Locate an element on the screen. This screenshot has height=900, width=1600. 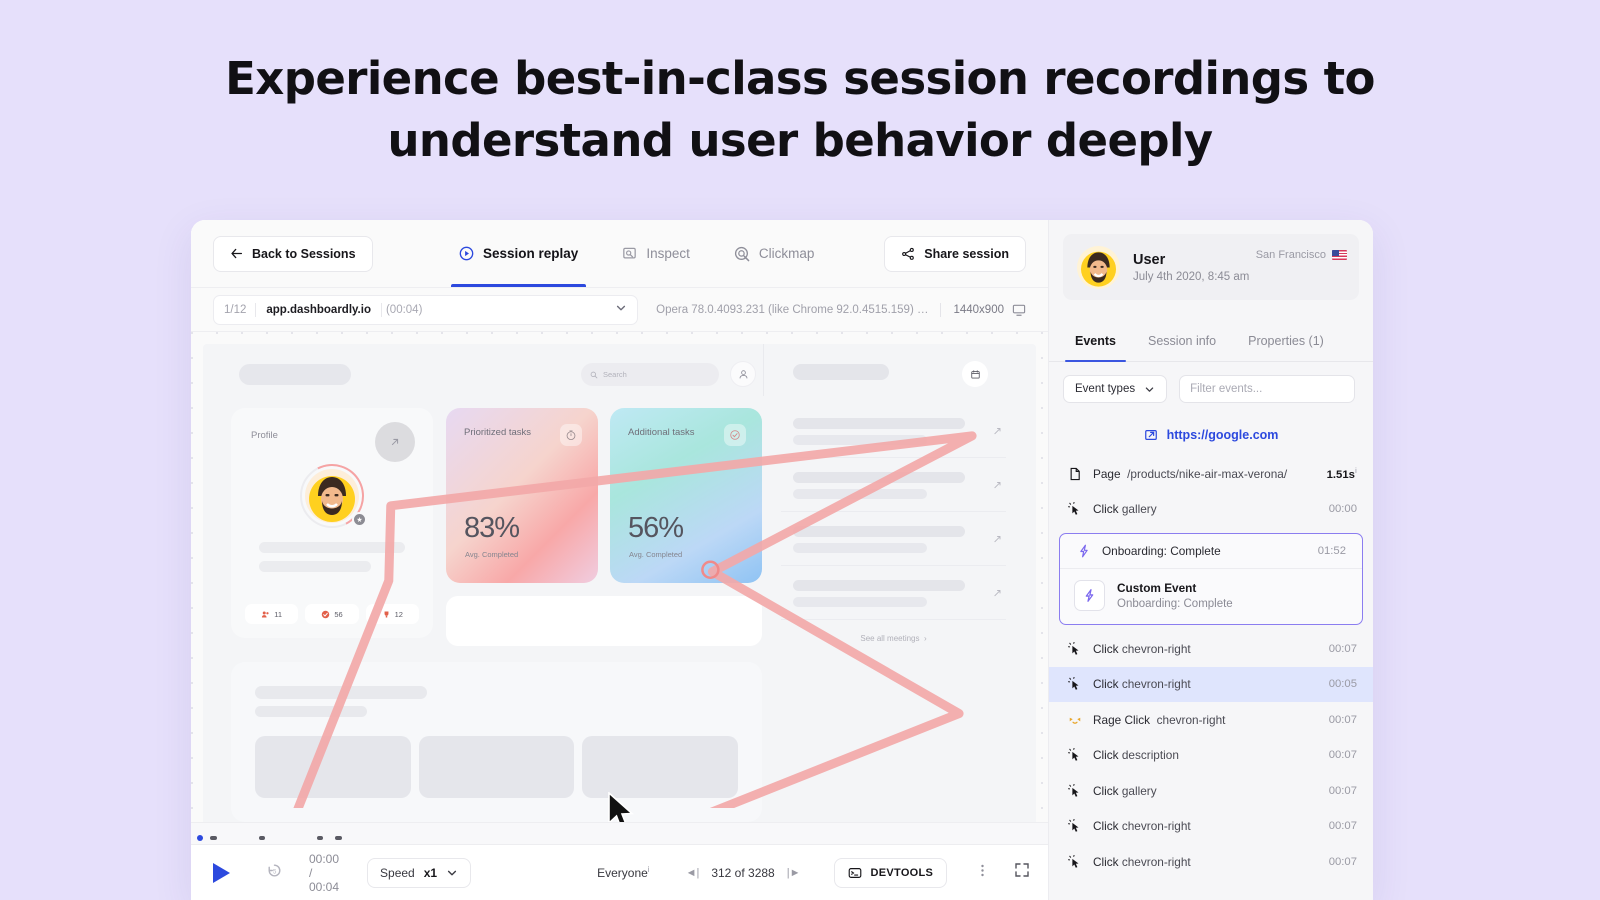
tab-inspect: Inspect is located at coordinates (656, 253).